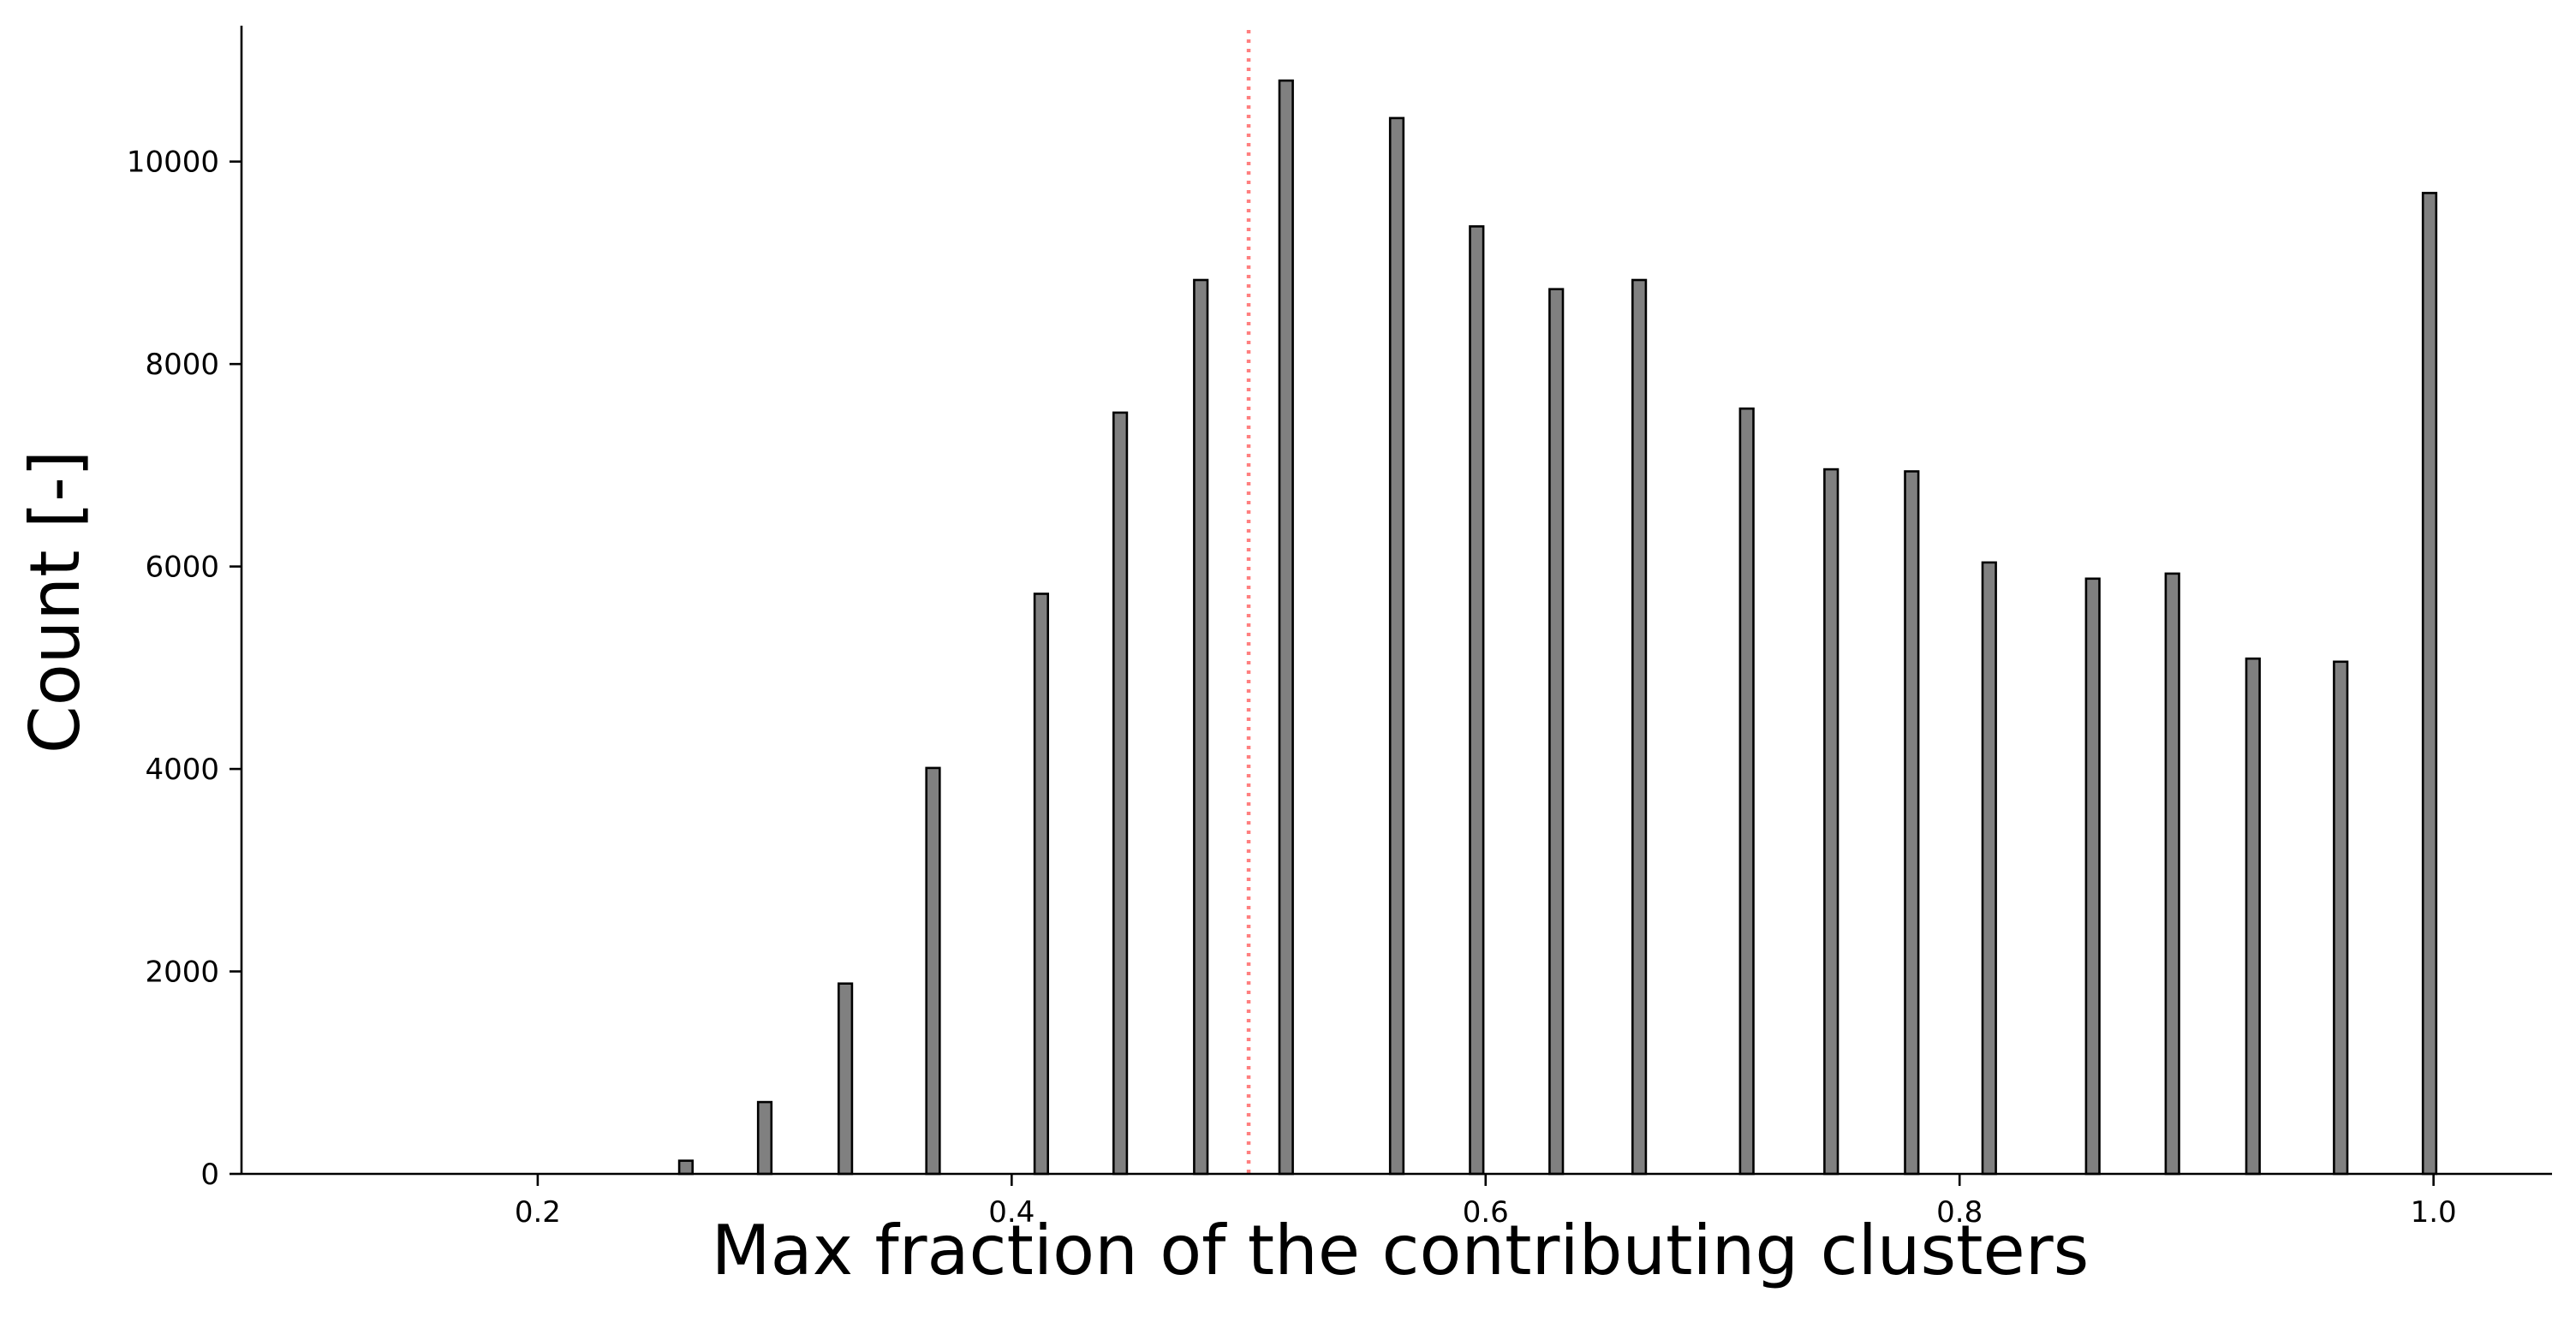  What do you see at coordinates (182, 568) in the screenshot?
I see `y-tick-label: 6000` at bounding box center [182, 568].